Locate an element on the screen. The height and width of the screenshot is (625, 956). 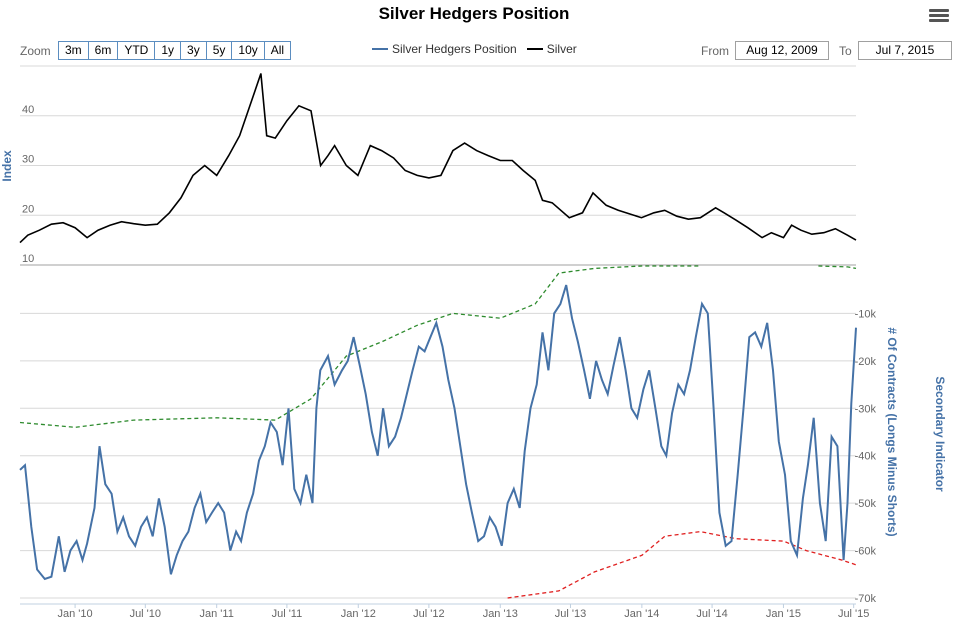
x-tick-label: Jan '15 is located at coordinates (783, 614).